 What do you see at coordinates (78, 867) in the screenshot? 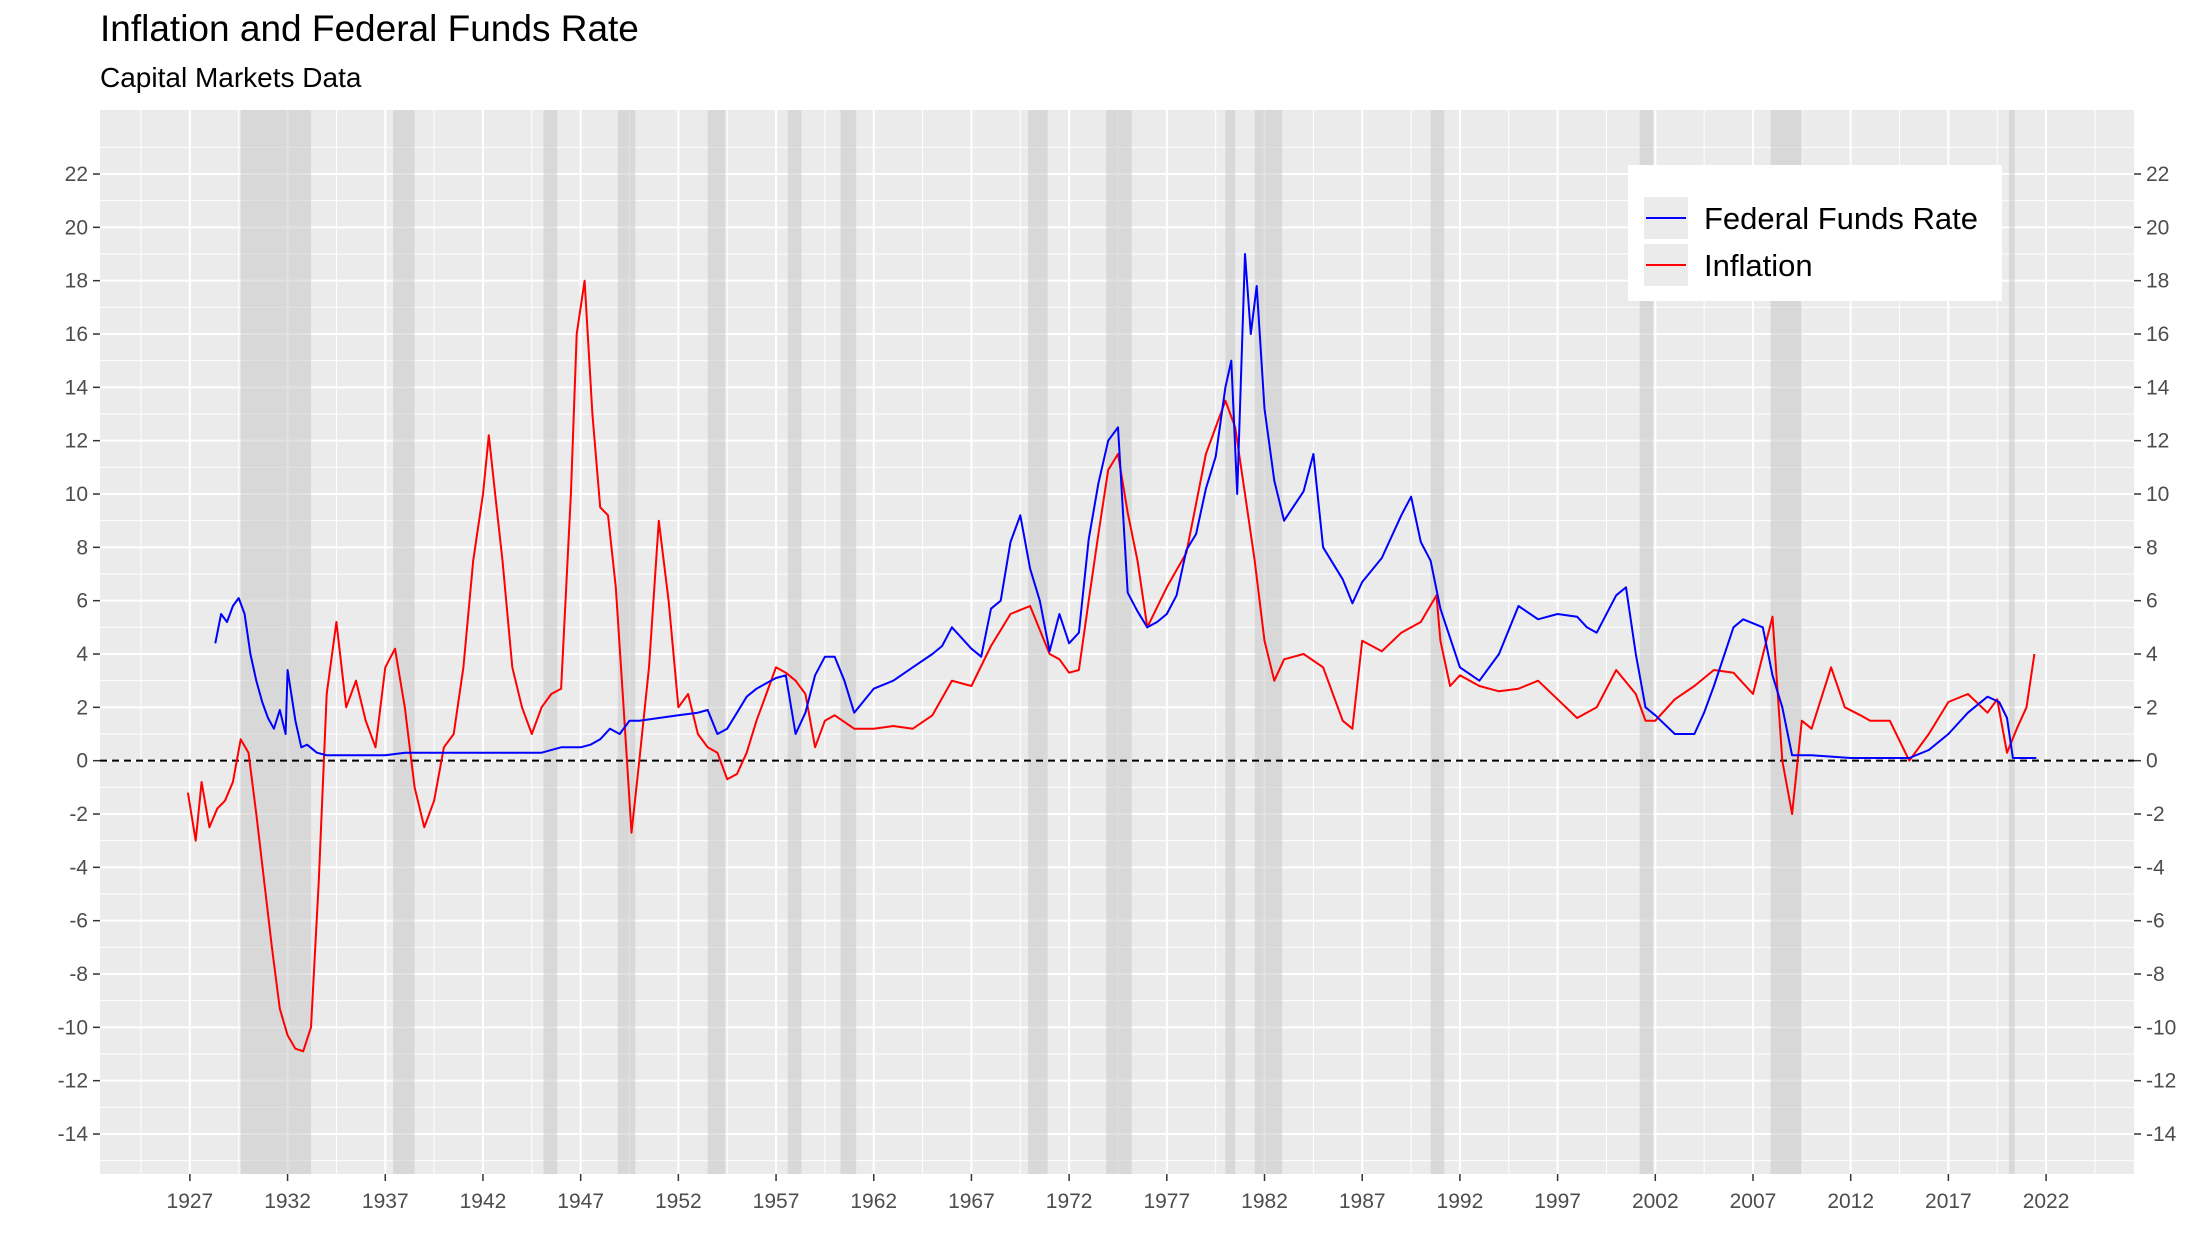
I see `y-tick-label-left: -4` at bounding box center [78, 867].